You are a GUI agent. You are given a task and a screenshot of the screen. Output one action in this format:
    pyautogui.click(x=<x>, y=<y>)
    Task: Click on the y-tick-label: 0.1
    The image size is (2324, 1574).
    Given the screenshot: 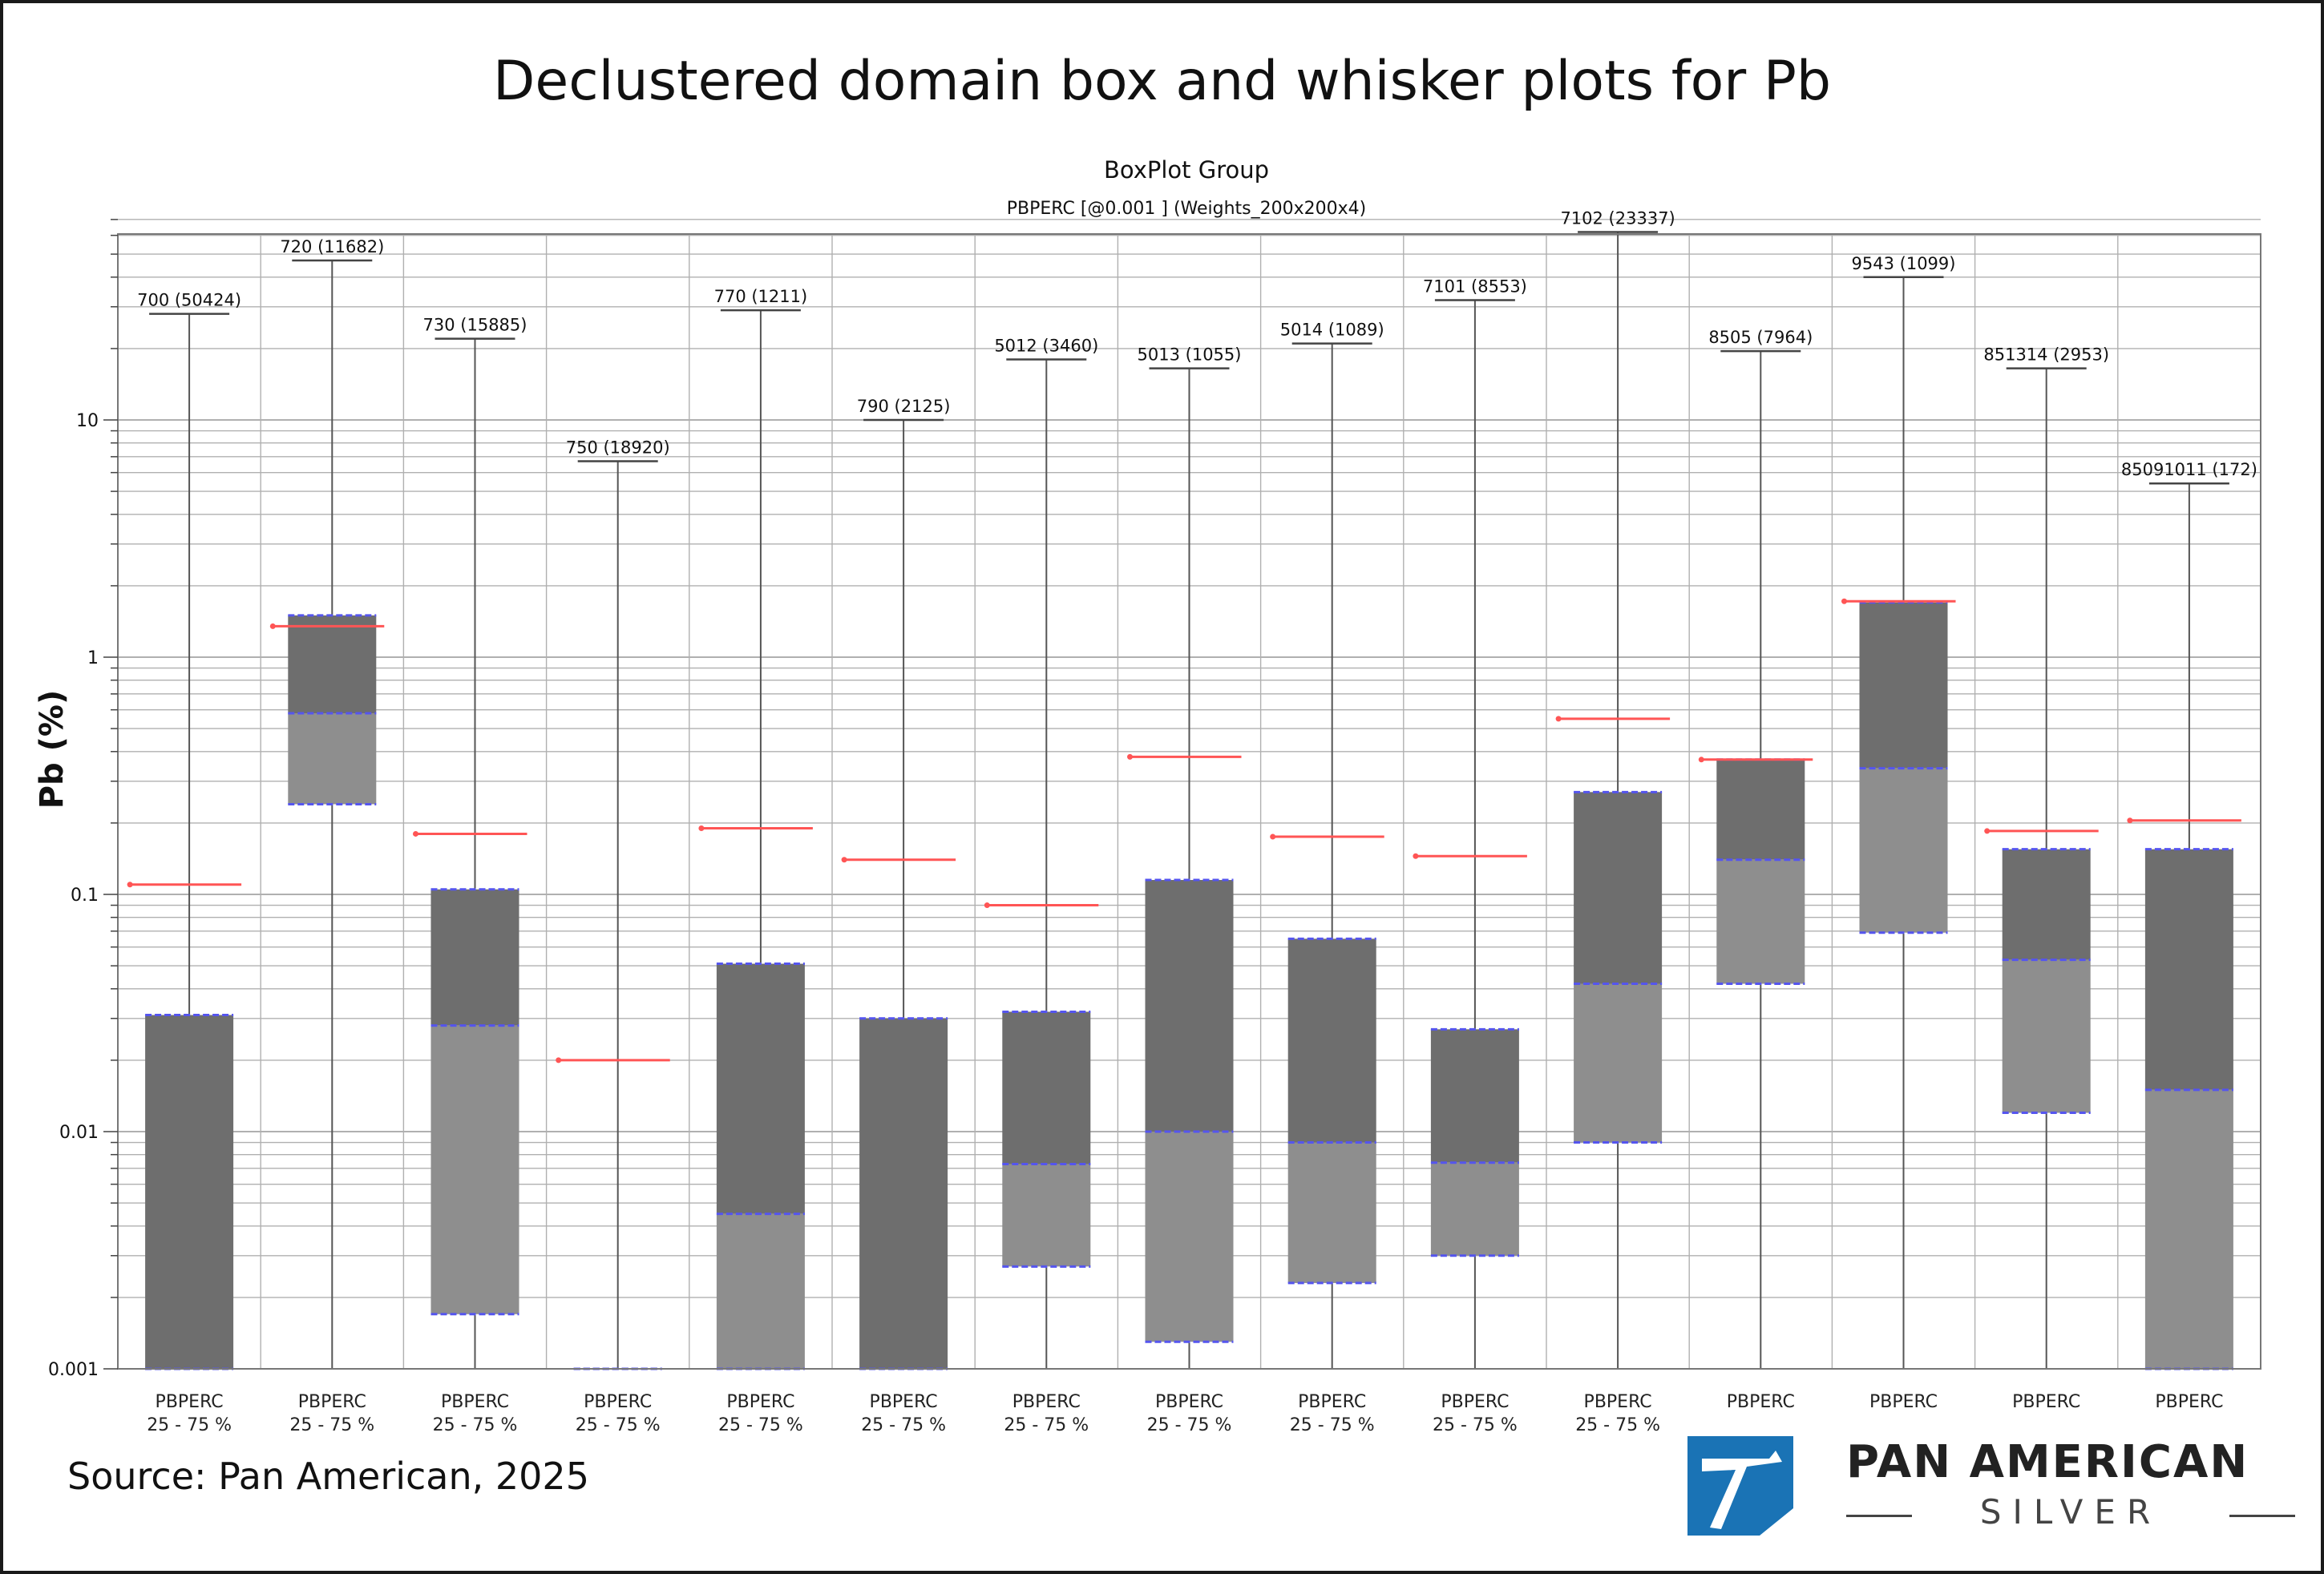 What is the action you would take?
    pyautogui.click(x=85, y=896)
    